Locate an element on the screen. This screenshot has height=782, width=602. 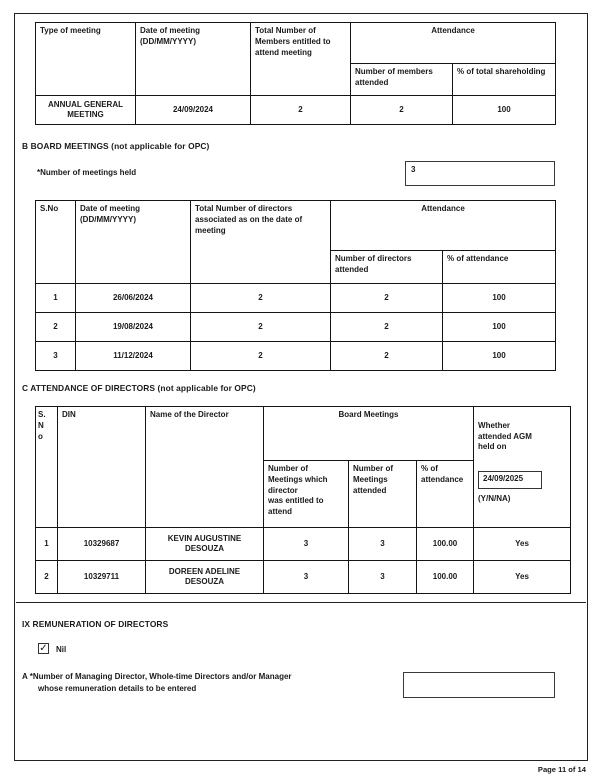
col-header-pct-shareholding: % of total shareholding is located at coordinates (504, 79).